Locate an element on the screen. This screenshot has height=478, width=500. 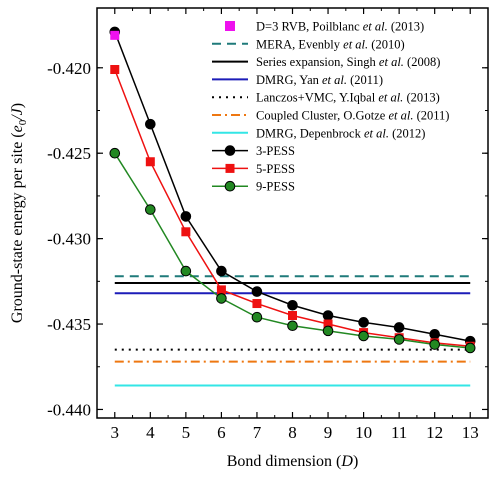
x-tick-label: 6 is located at coordinates (221, 432).